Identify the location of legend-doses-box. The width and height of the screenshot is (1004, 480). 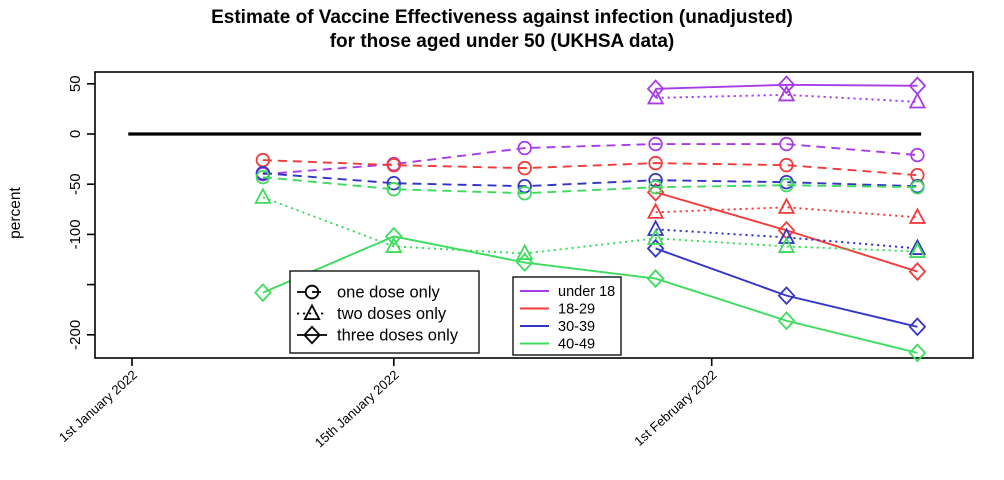
(384, 312).